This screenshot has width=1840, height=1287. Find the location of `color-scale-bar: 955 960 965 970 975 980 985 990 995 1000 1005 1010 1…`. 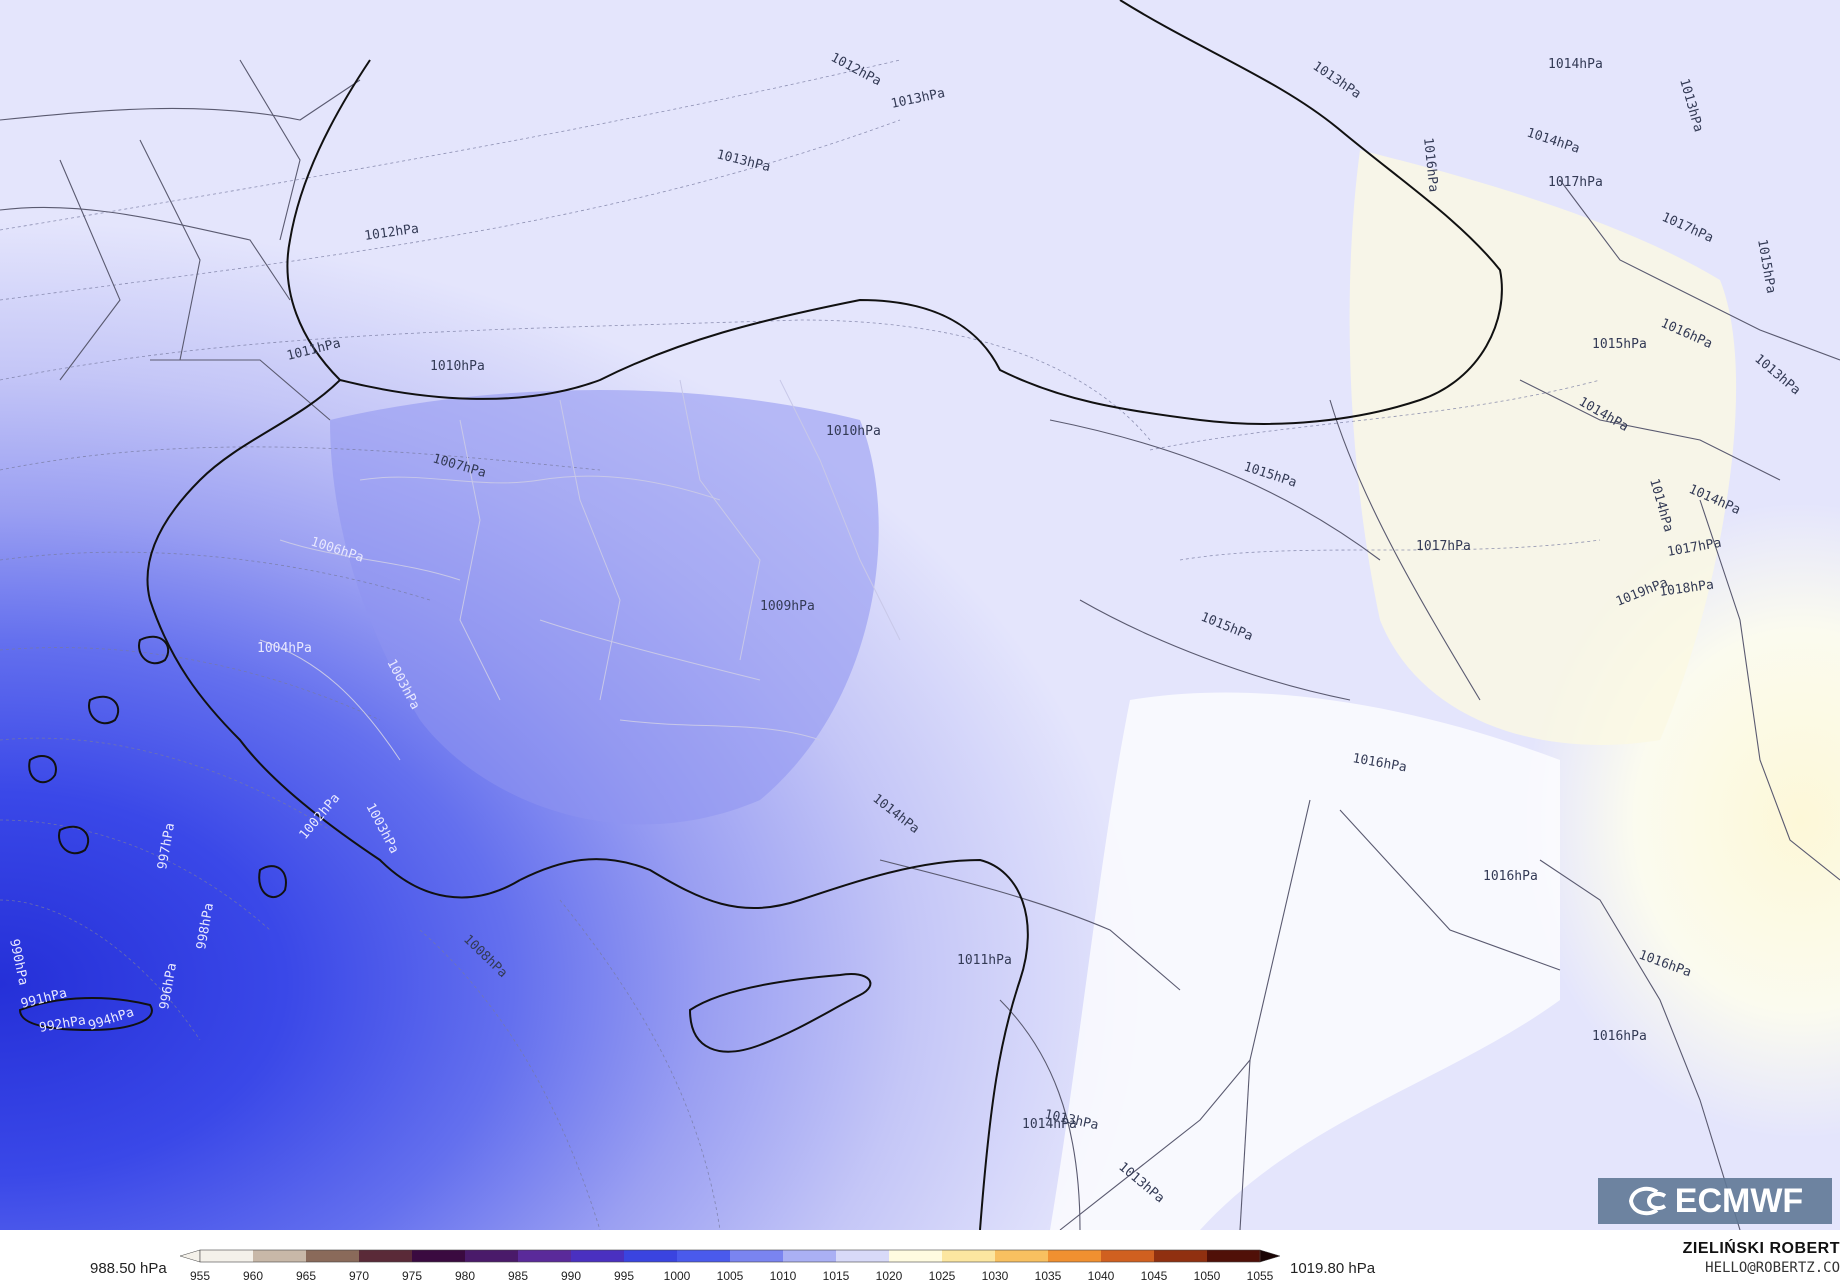

color-scale-bar: 955 960 965 970 975 980 985 990 995 1000 1005 1010 1… is located at coordinates (730, 1266).